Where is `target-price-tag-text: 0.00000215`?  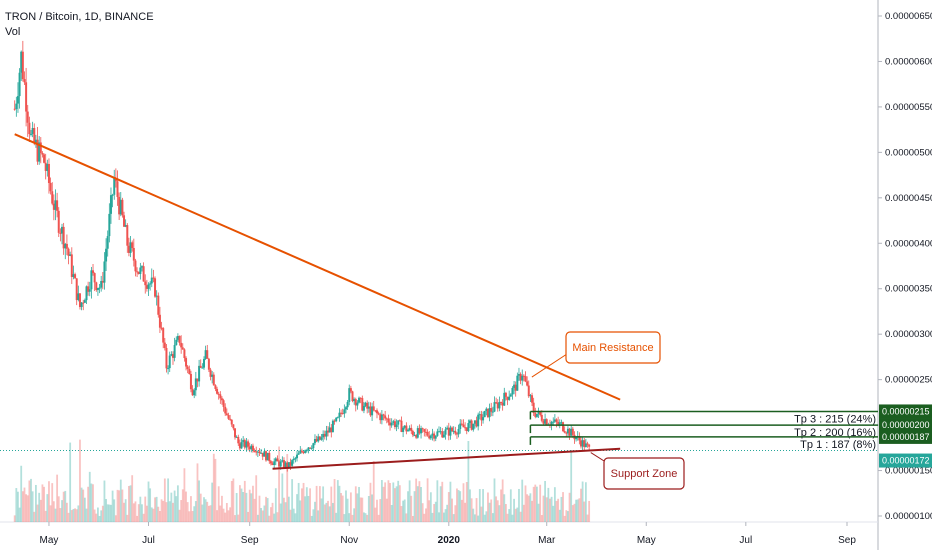 target-price-tag-text: 0.00000215 is located at coordinates (906, 411).